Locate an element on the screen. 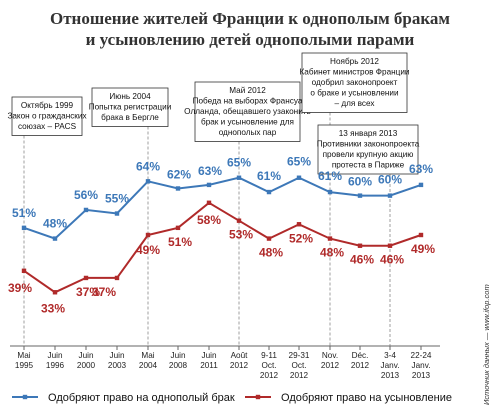 The image size is (500, 415). tick-label: 1996 is located at coordinates (55, 365).